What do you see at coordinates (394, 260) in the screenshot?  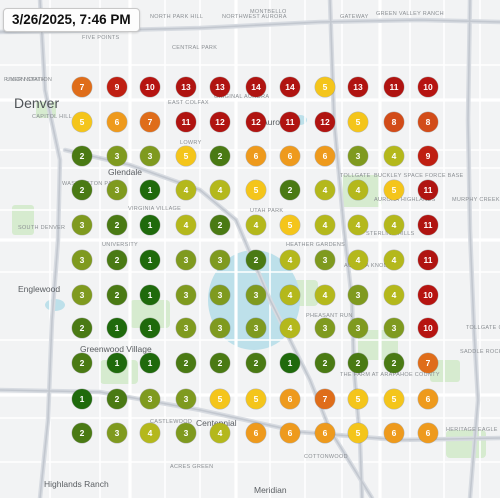 I see `grid-marker-r6-c10: 4` at bounding box center [394, 260].